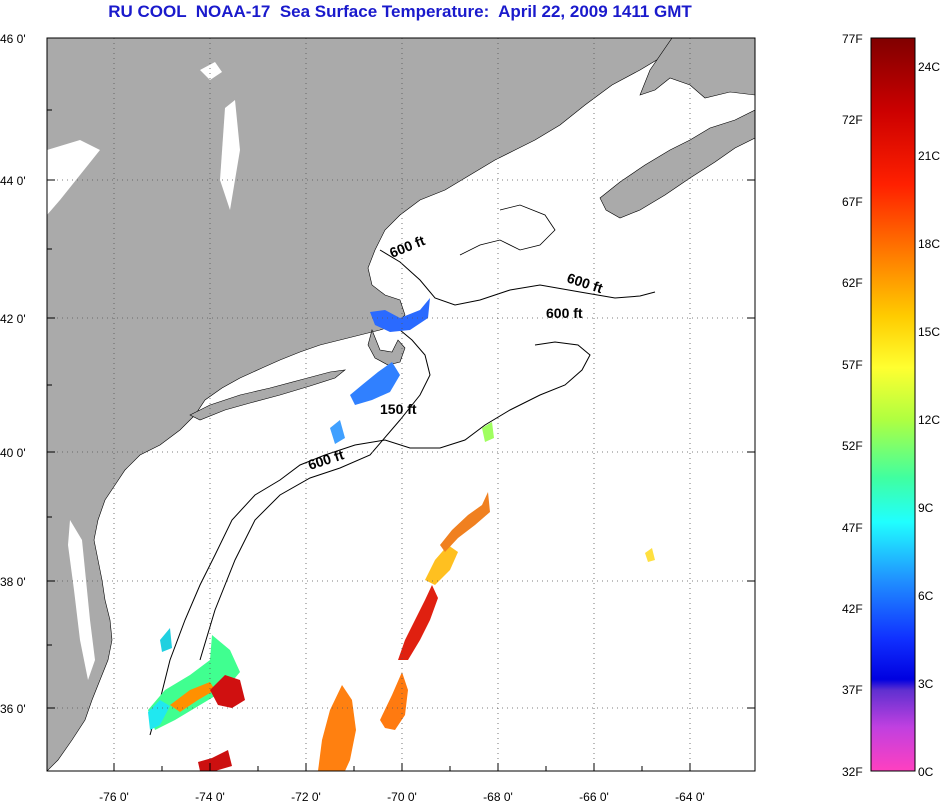 The image size is (944, 809). Describe the element at coordinates (386, 347) in the screenshot. I see `land-cape-cod` at that location.